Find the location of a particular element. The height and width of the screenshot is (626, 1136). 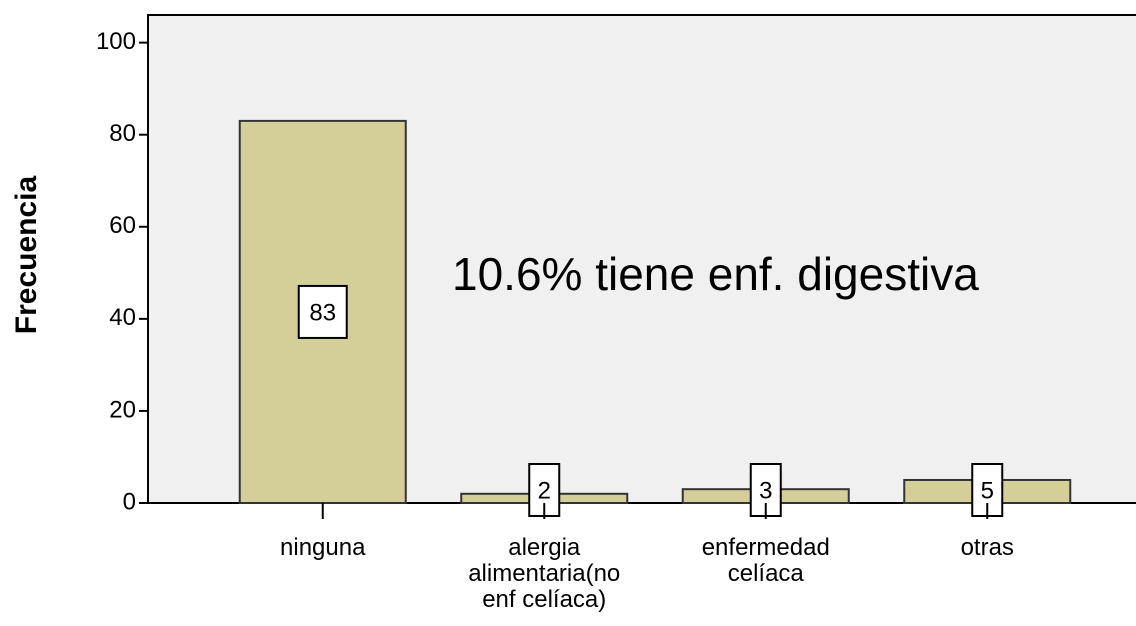

y-tick-label: 100 is located at coordinates (116, 41).